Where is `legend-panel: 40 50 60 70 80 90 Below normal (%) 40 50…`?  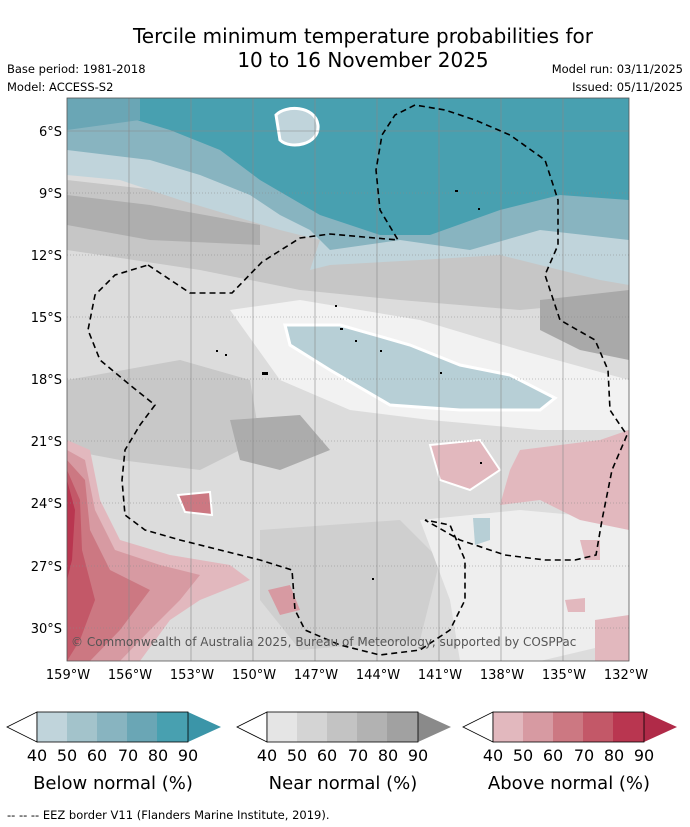 legend-panel: 40 50 60 70 80 90 Below normal (%) 40 50… is located at coordinates (341, 752).